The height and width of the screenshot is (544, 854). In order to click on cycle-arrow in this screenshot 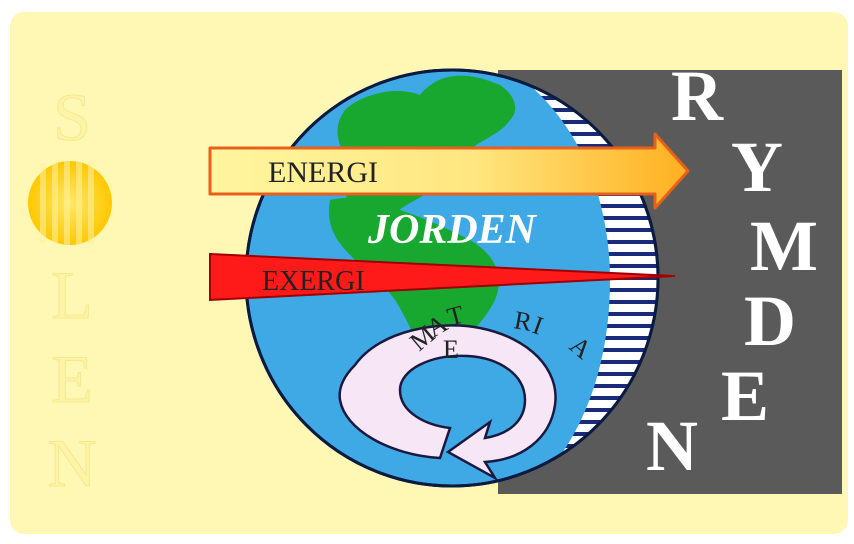, I will do `click(447, 403)`.